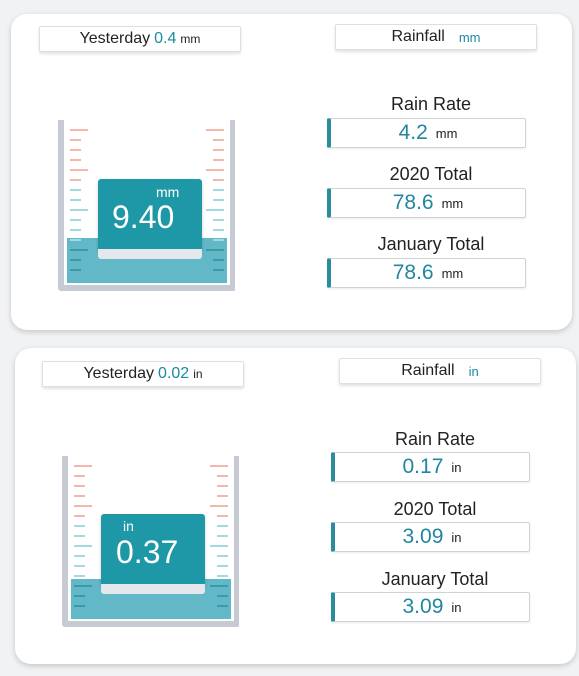 Image resolution: width=579 pixels, height=676 pixels. What do you see at coordinates (190, 39) in the screenshot?
I see `yesterday-unit: mm` at bounding box center [190, 39].